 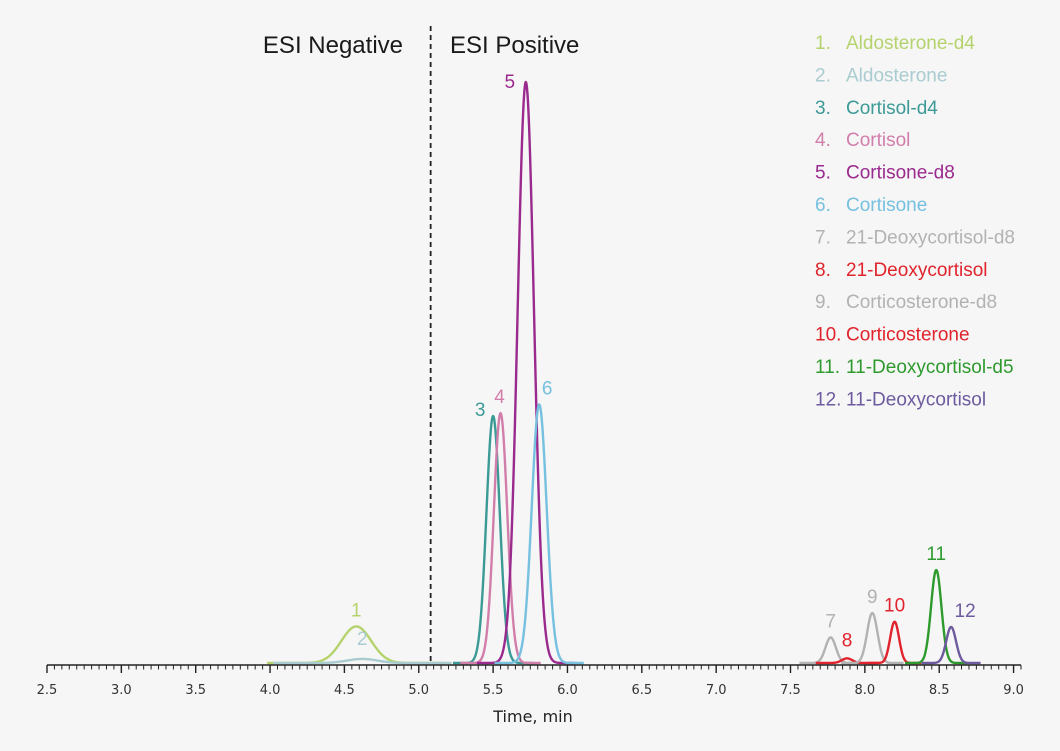 I want to click on x-tick-label: 5.0, so click(x=418, y=690).